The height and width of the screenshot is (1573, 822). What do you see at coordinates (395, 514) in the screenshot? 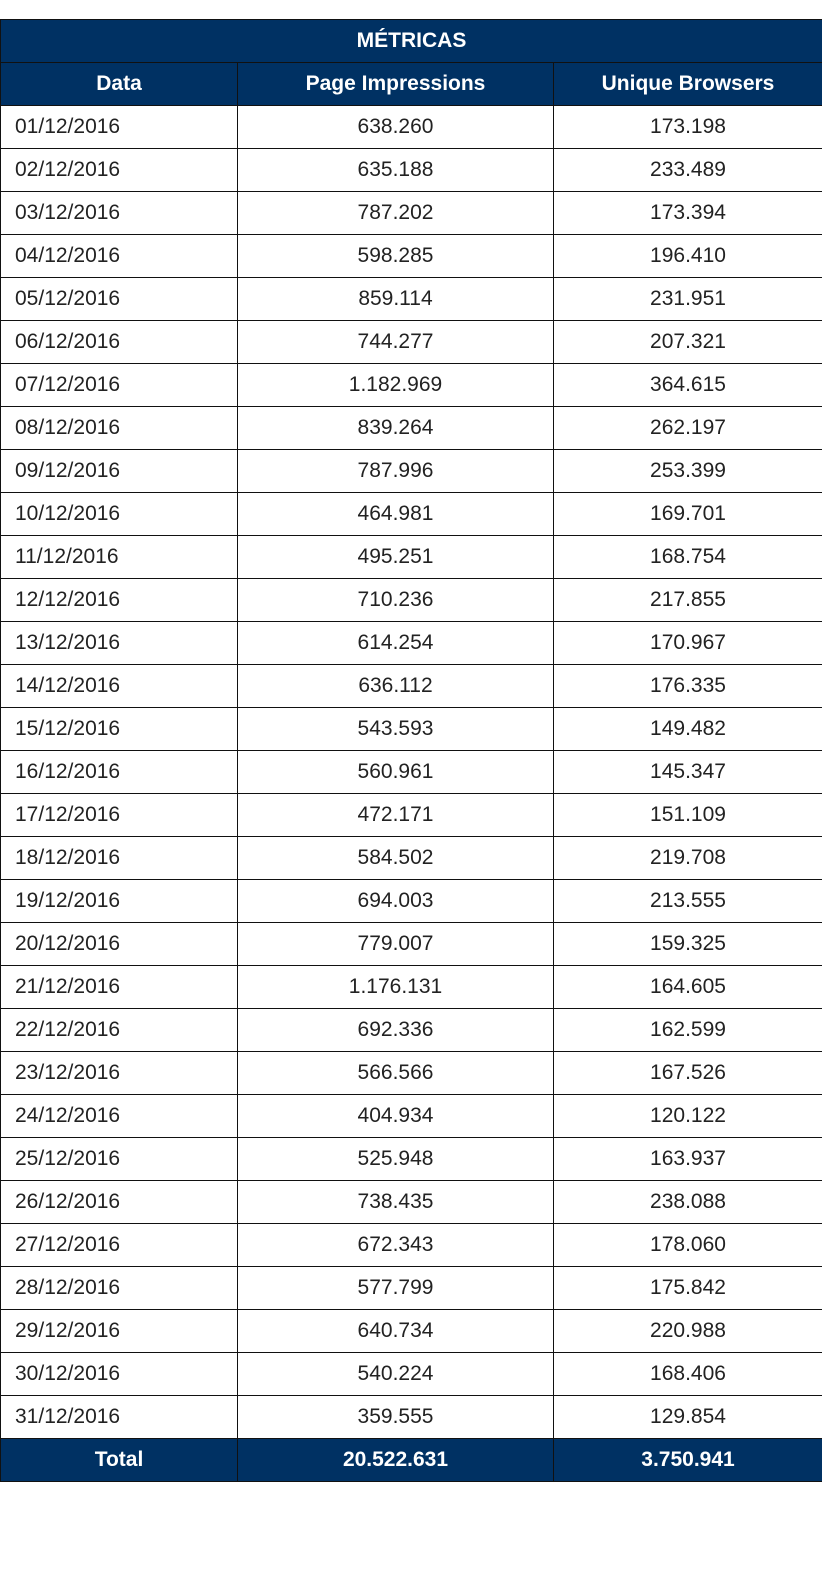
I see `page-impressions-cell: 464.981` at bounding box center [395, 514].